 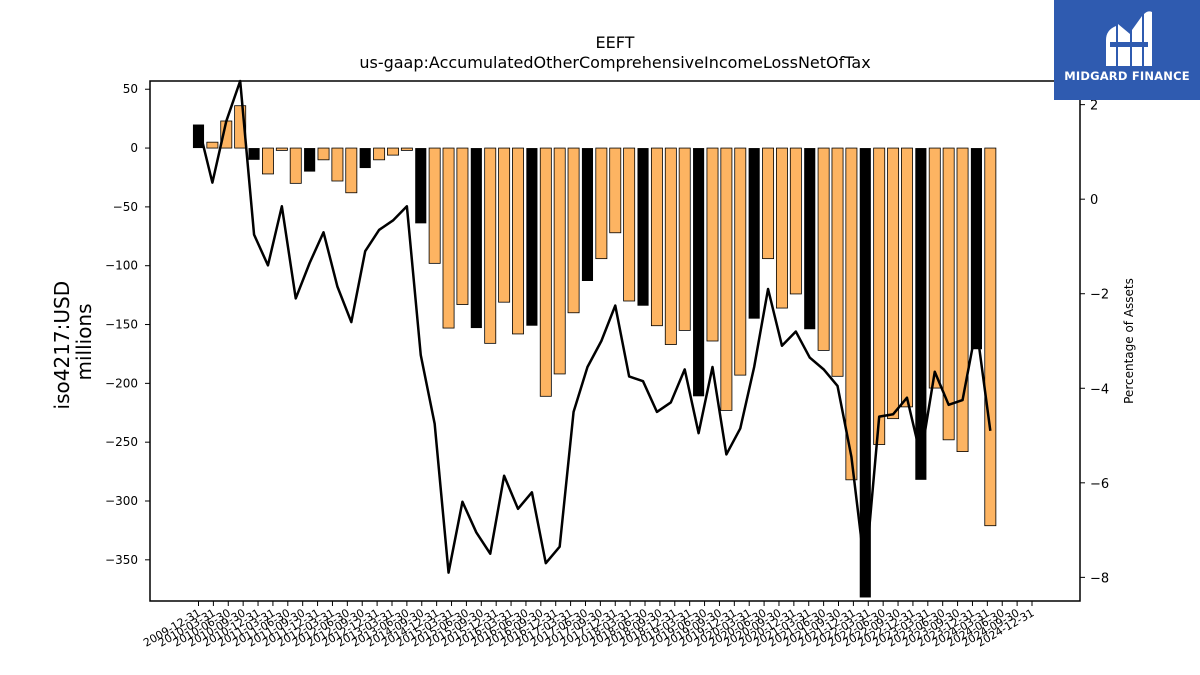 I want to click on y2-tick-label: −2, so click(x=1099, y=295).